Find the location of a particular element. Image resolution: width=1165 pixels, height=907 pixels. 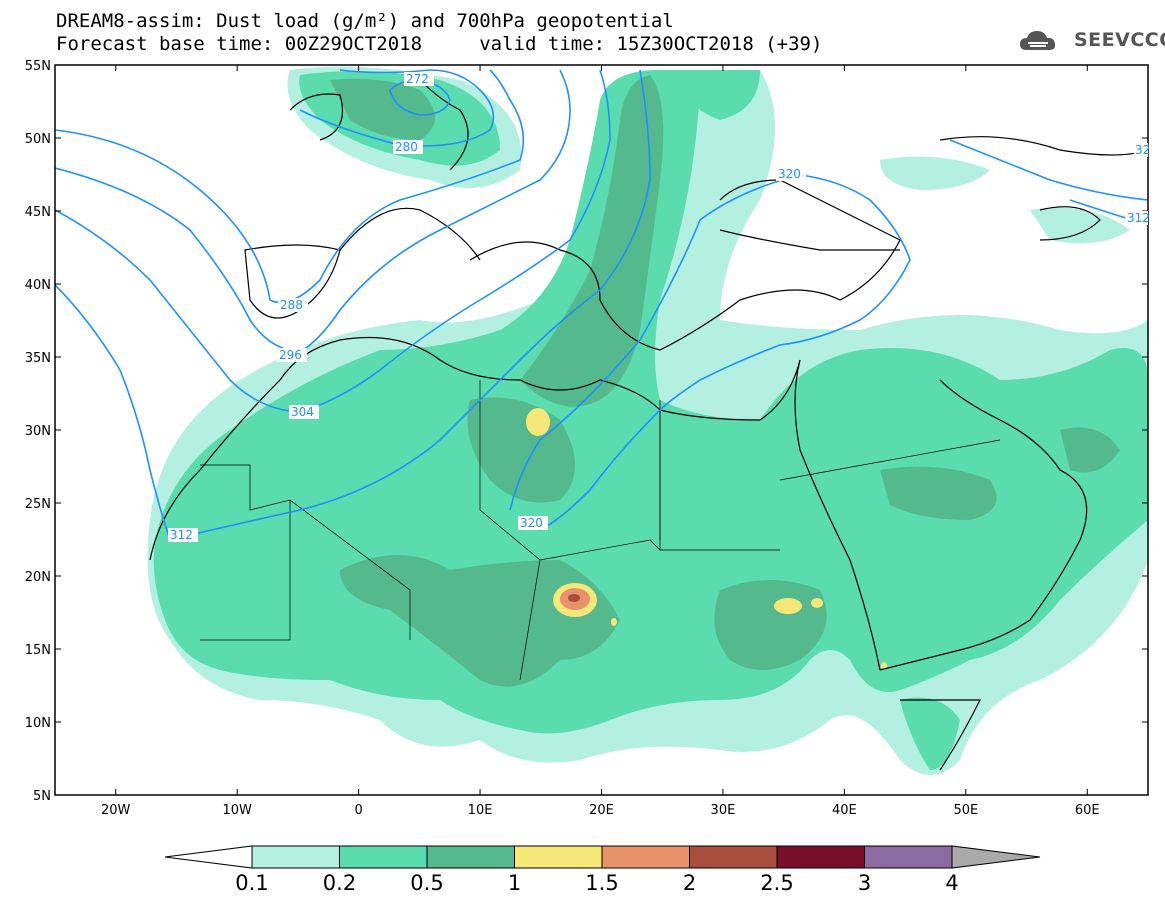

isohypse-label: 272 is located at coordinates (417, 79).